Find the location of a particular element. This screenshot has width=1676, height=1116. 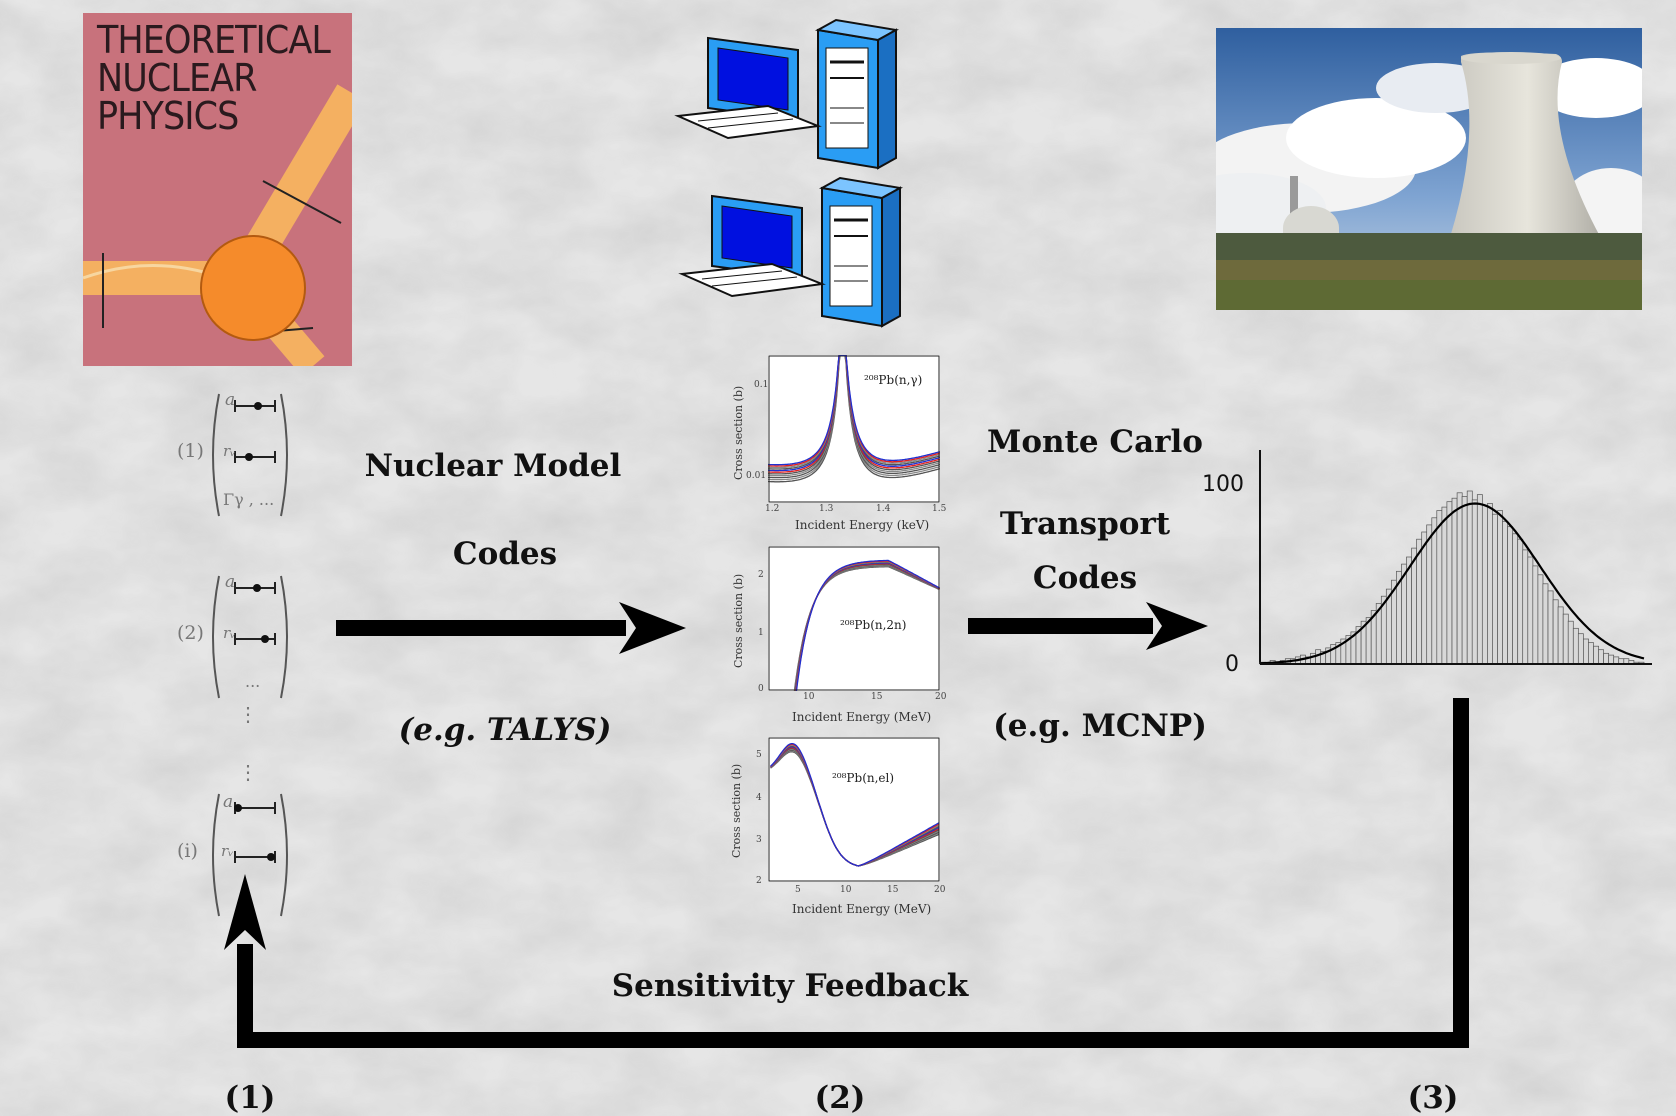

monte-carlo-label: Monte Carlo is located at coordinates (1095, 442).